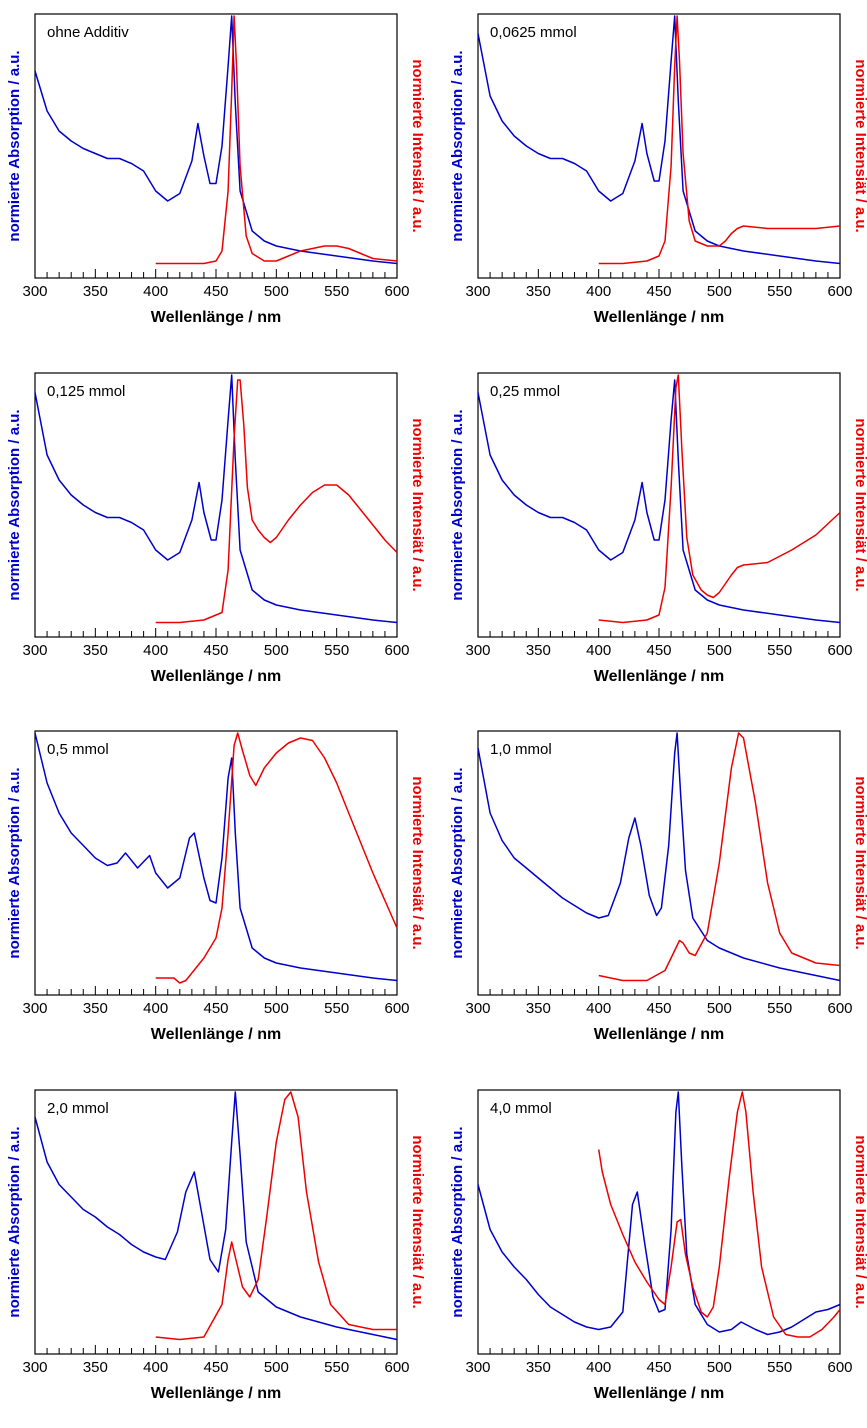 Image resolution: width=867 pixels, height=1428 pixels. I want to click on panel-label: 2,0 mmol, so click(78, 1108).